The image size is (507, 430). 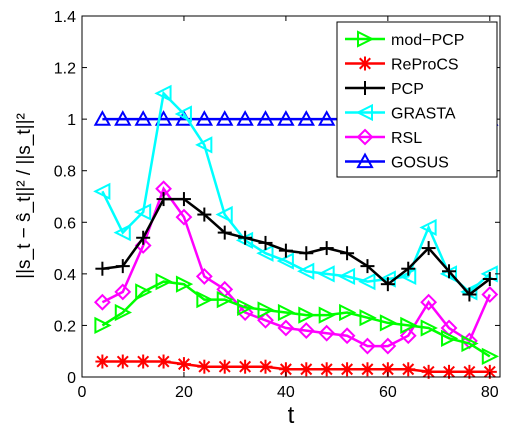 What do you see at coordinates (65, 17) in the screenshot?
I see `y-tick-label: 1.4` at bounding box center [65, 17].